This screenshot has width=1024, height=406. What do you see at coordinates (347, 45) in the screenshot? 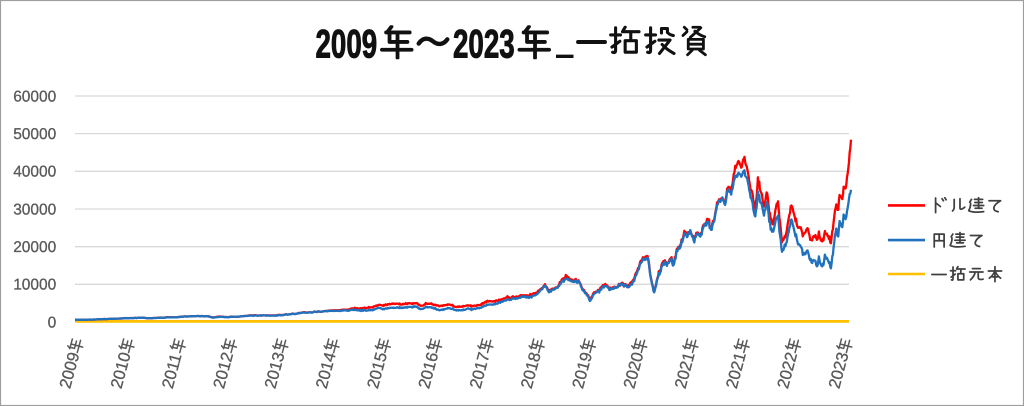
I see `svg-text: 2009` at bounding box center [347, 45].